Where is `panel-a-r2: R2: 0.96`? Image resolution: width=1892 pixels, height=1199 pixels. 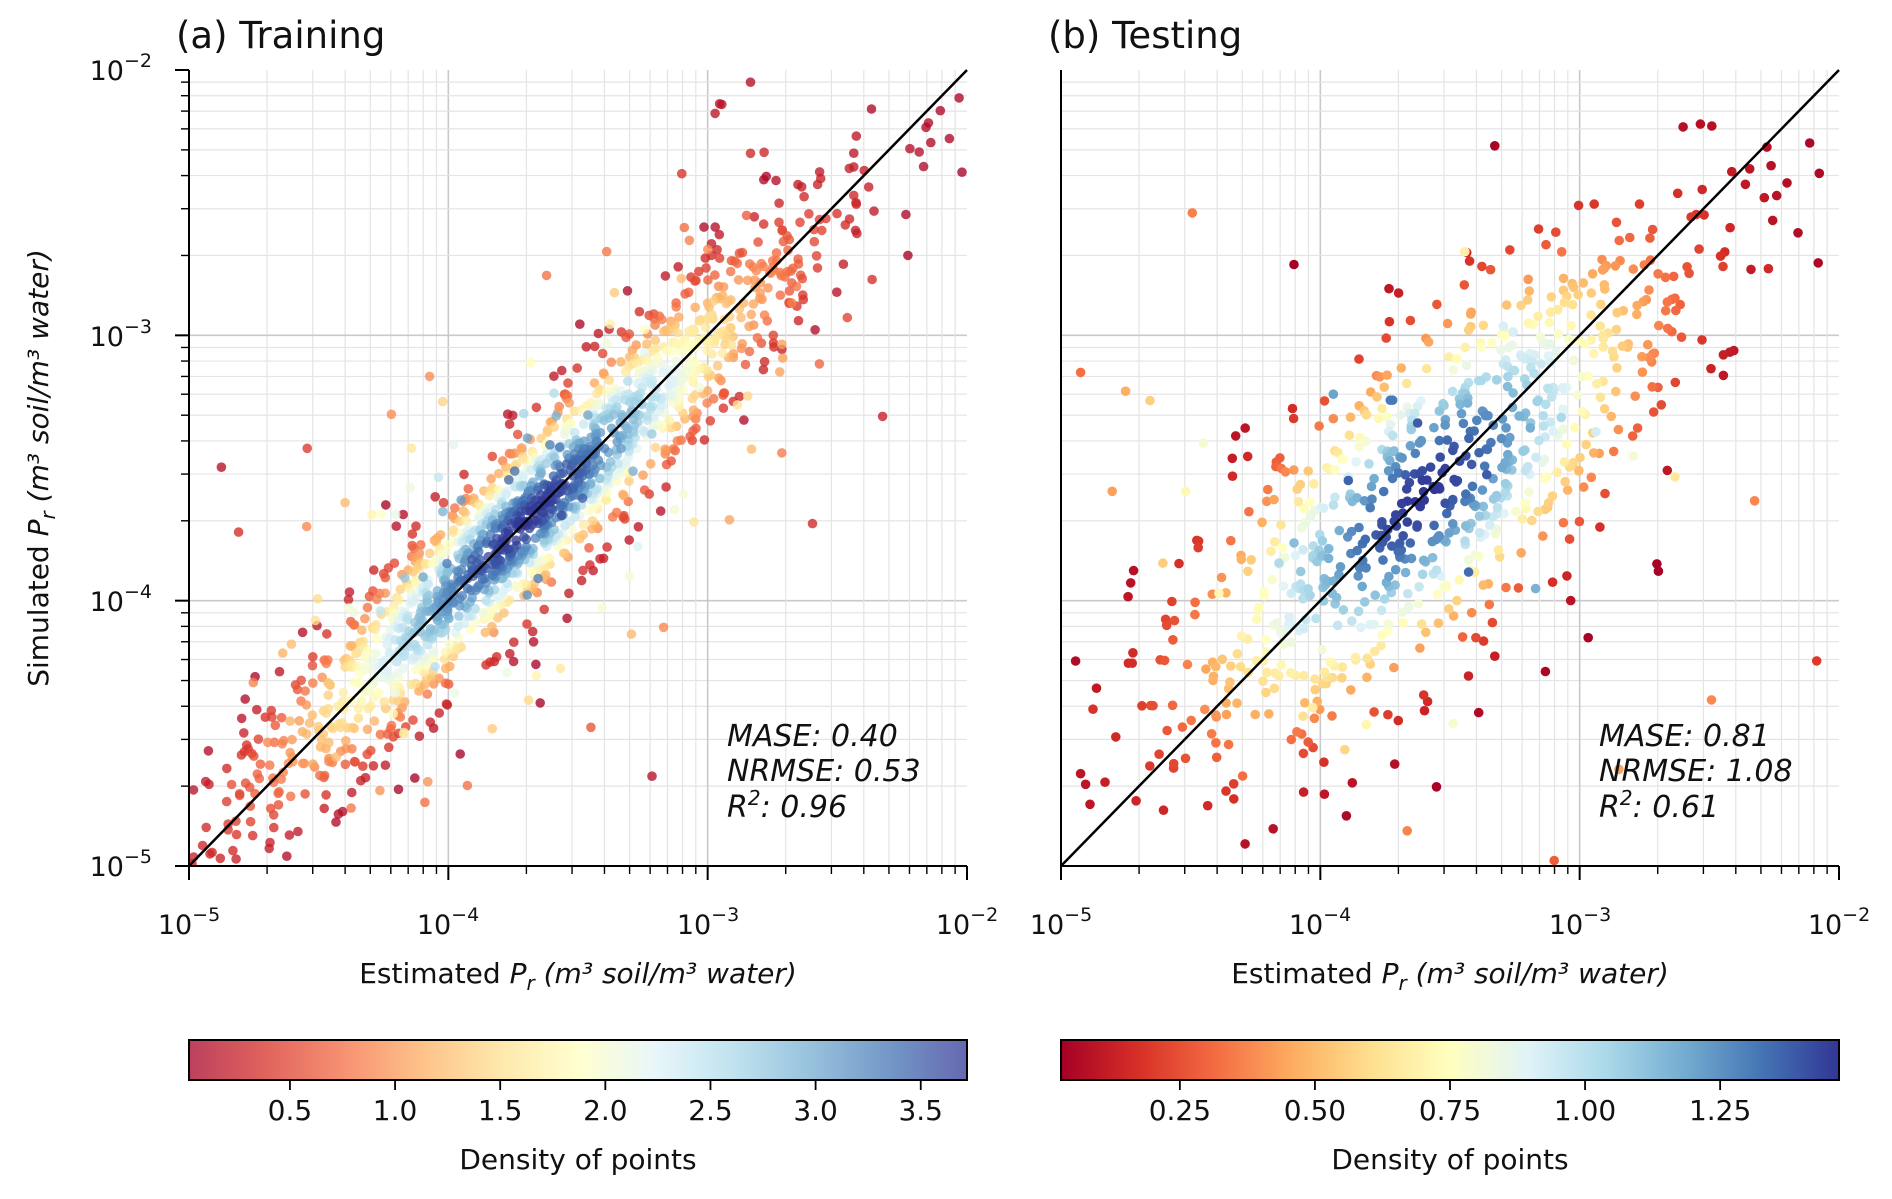 panel-a-r2: R2: 0.96 is located at coordinates (787, 805).